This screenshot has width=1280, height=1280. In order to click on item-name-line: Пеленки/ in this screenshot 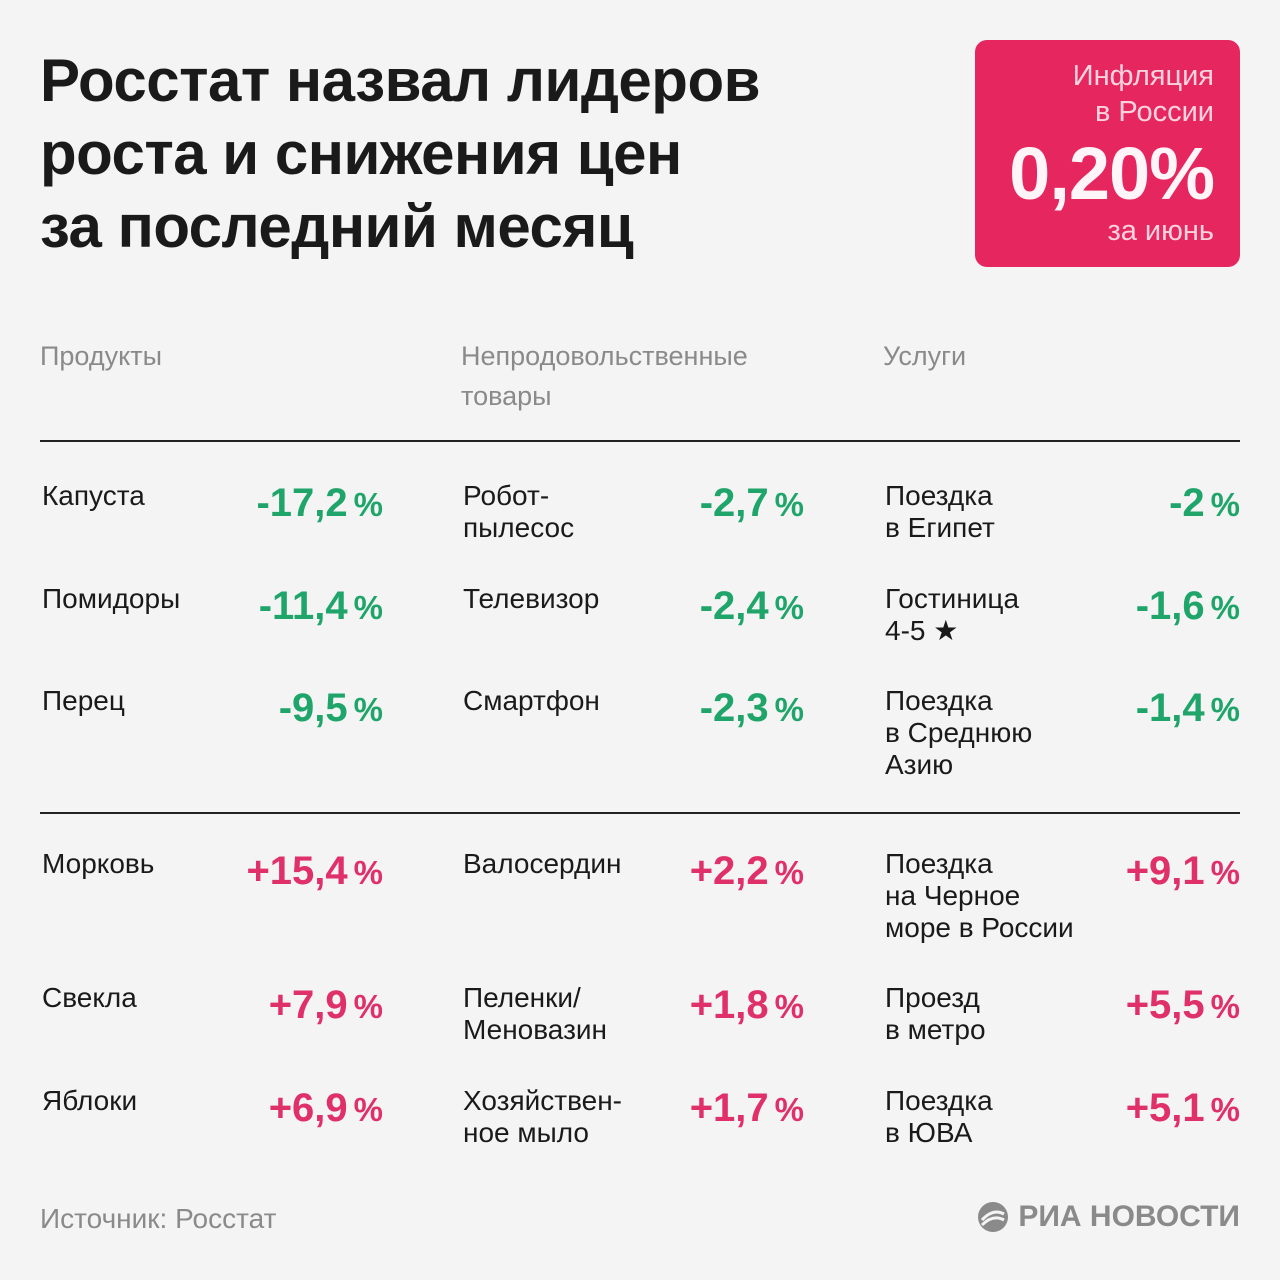, I will do `click(522, 997)`.